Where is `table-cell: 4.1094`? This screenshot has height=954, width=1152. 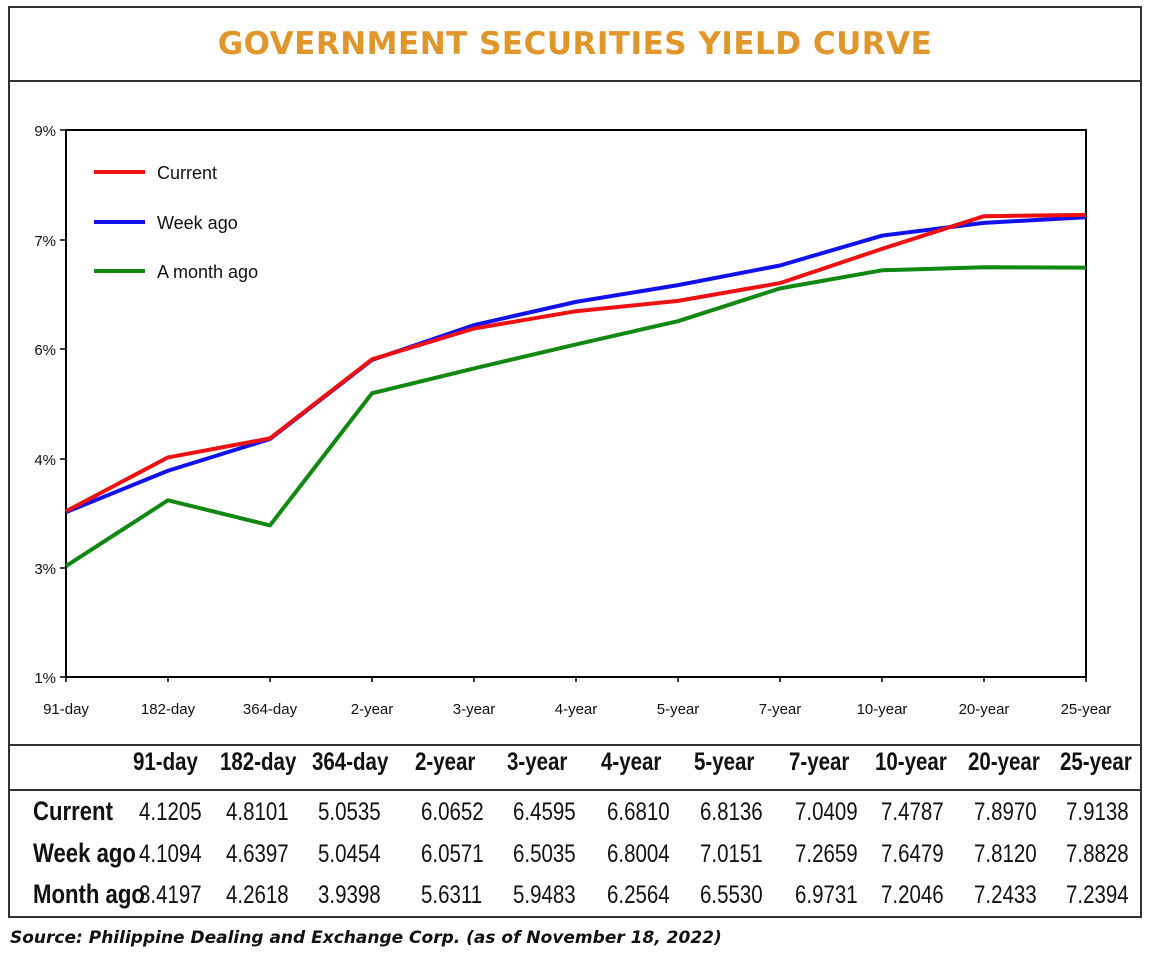
table-cell: 4.1094 is located at coordinates (170, 854).